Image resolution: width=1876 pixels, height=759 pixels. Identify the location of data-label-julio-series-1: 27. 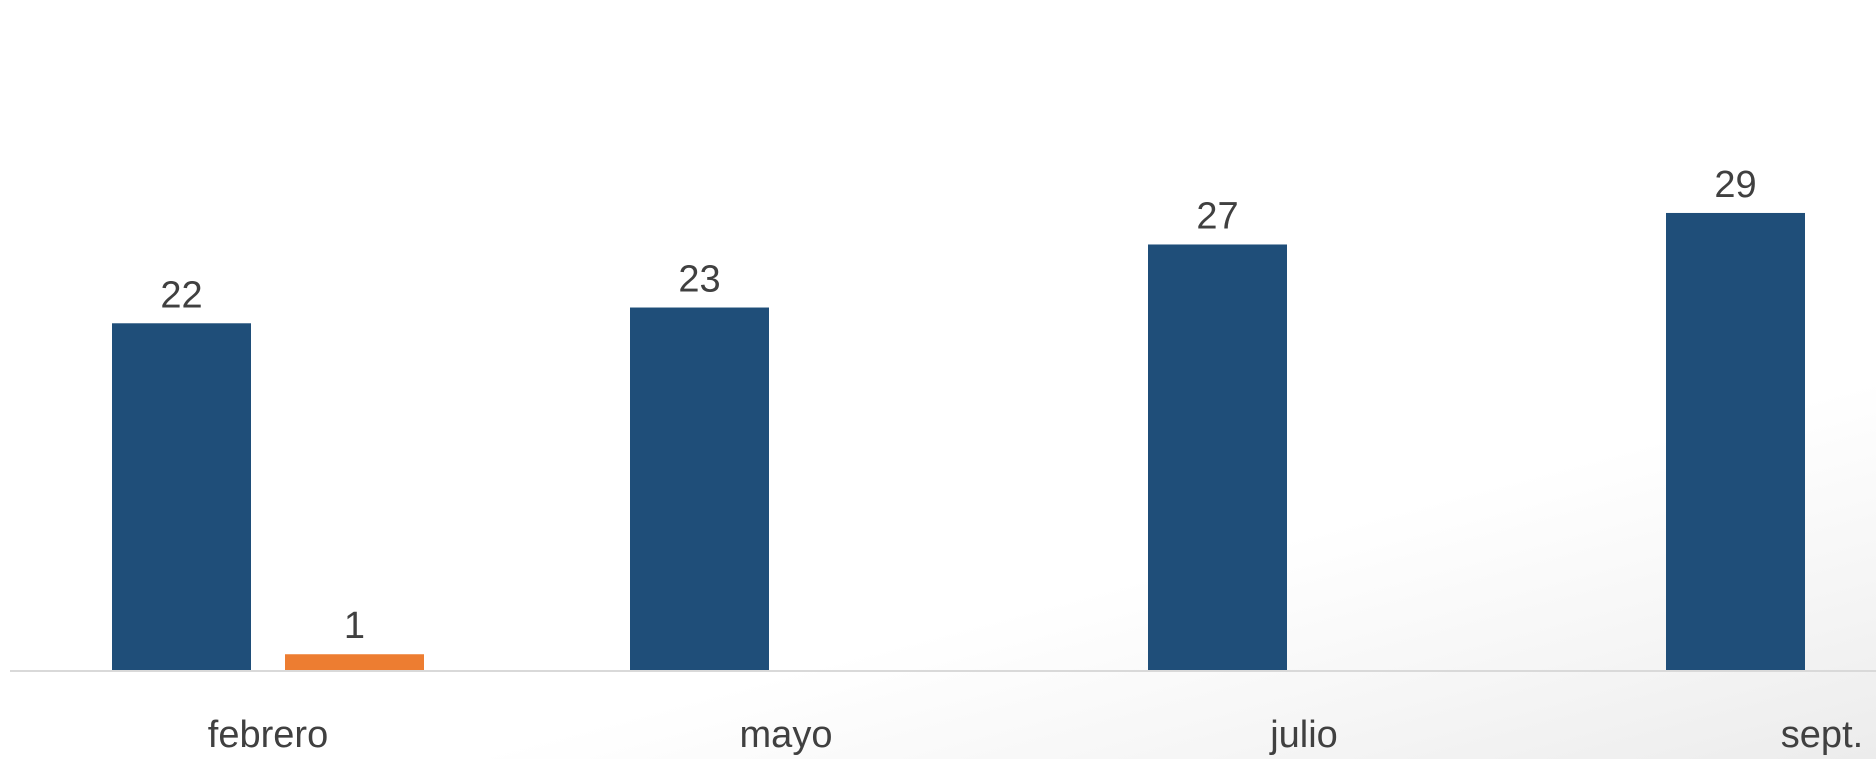
(1217, 216).